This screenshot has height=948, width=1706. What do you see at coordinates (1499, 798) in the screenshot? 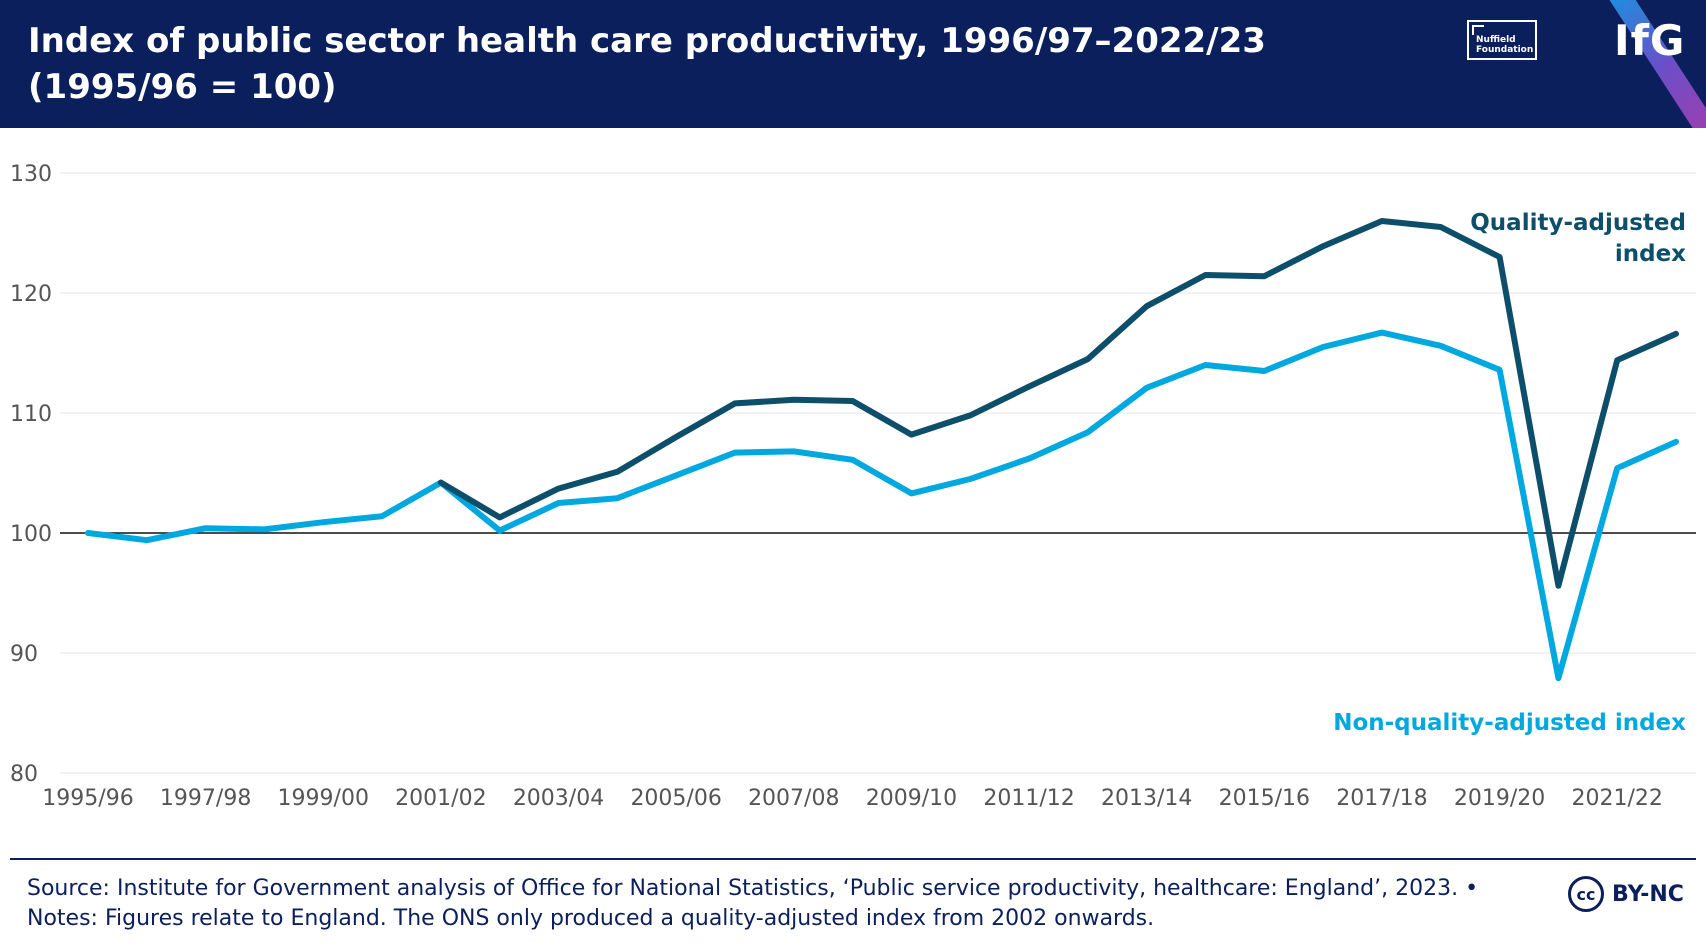
I see `x-tick-label: 2019/20` at bounding box center [1499, 798].